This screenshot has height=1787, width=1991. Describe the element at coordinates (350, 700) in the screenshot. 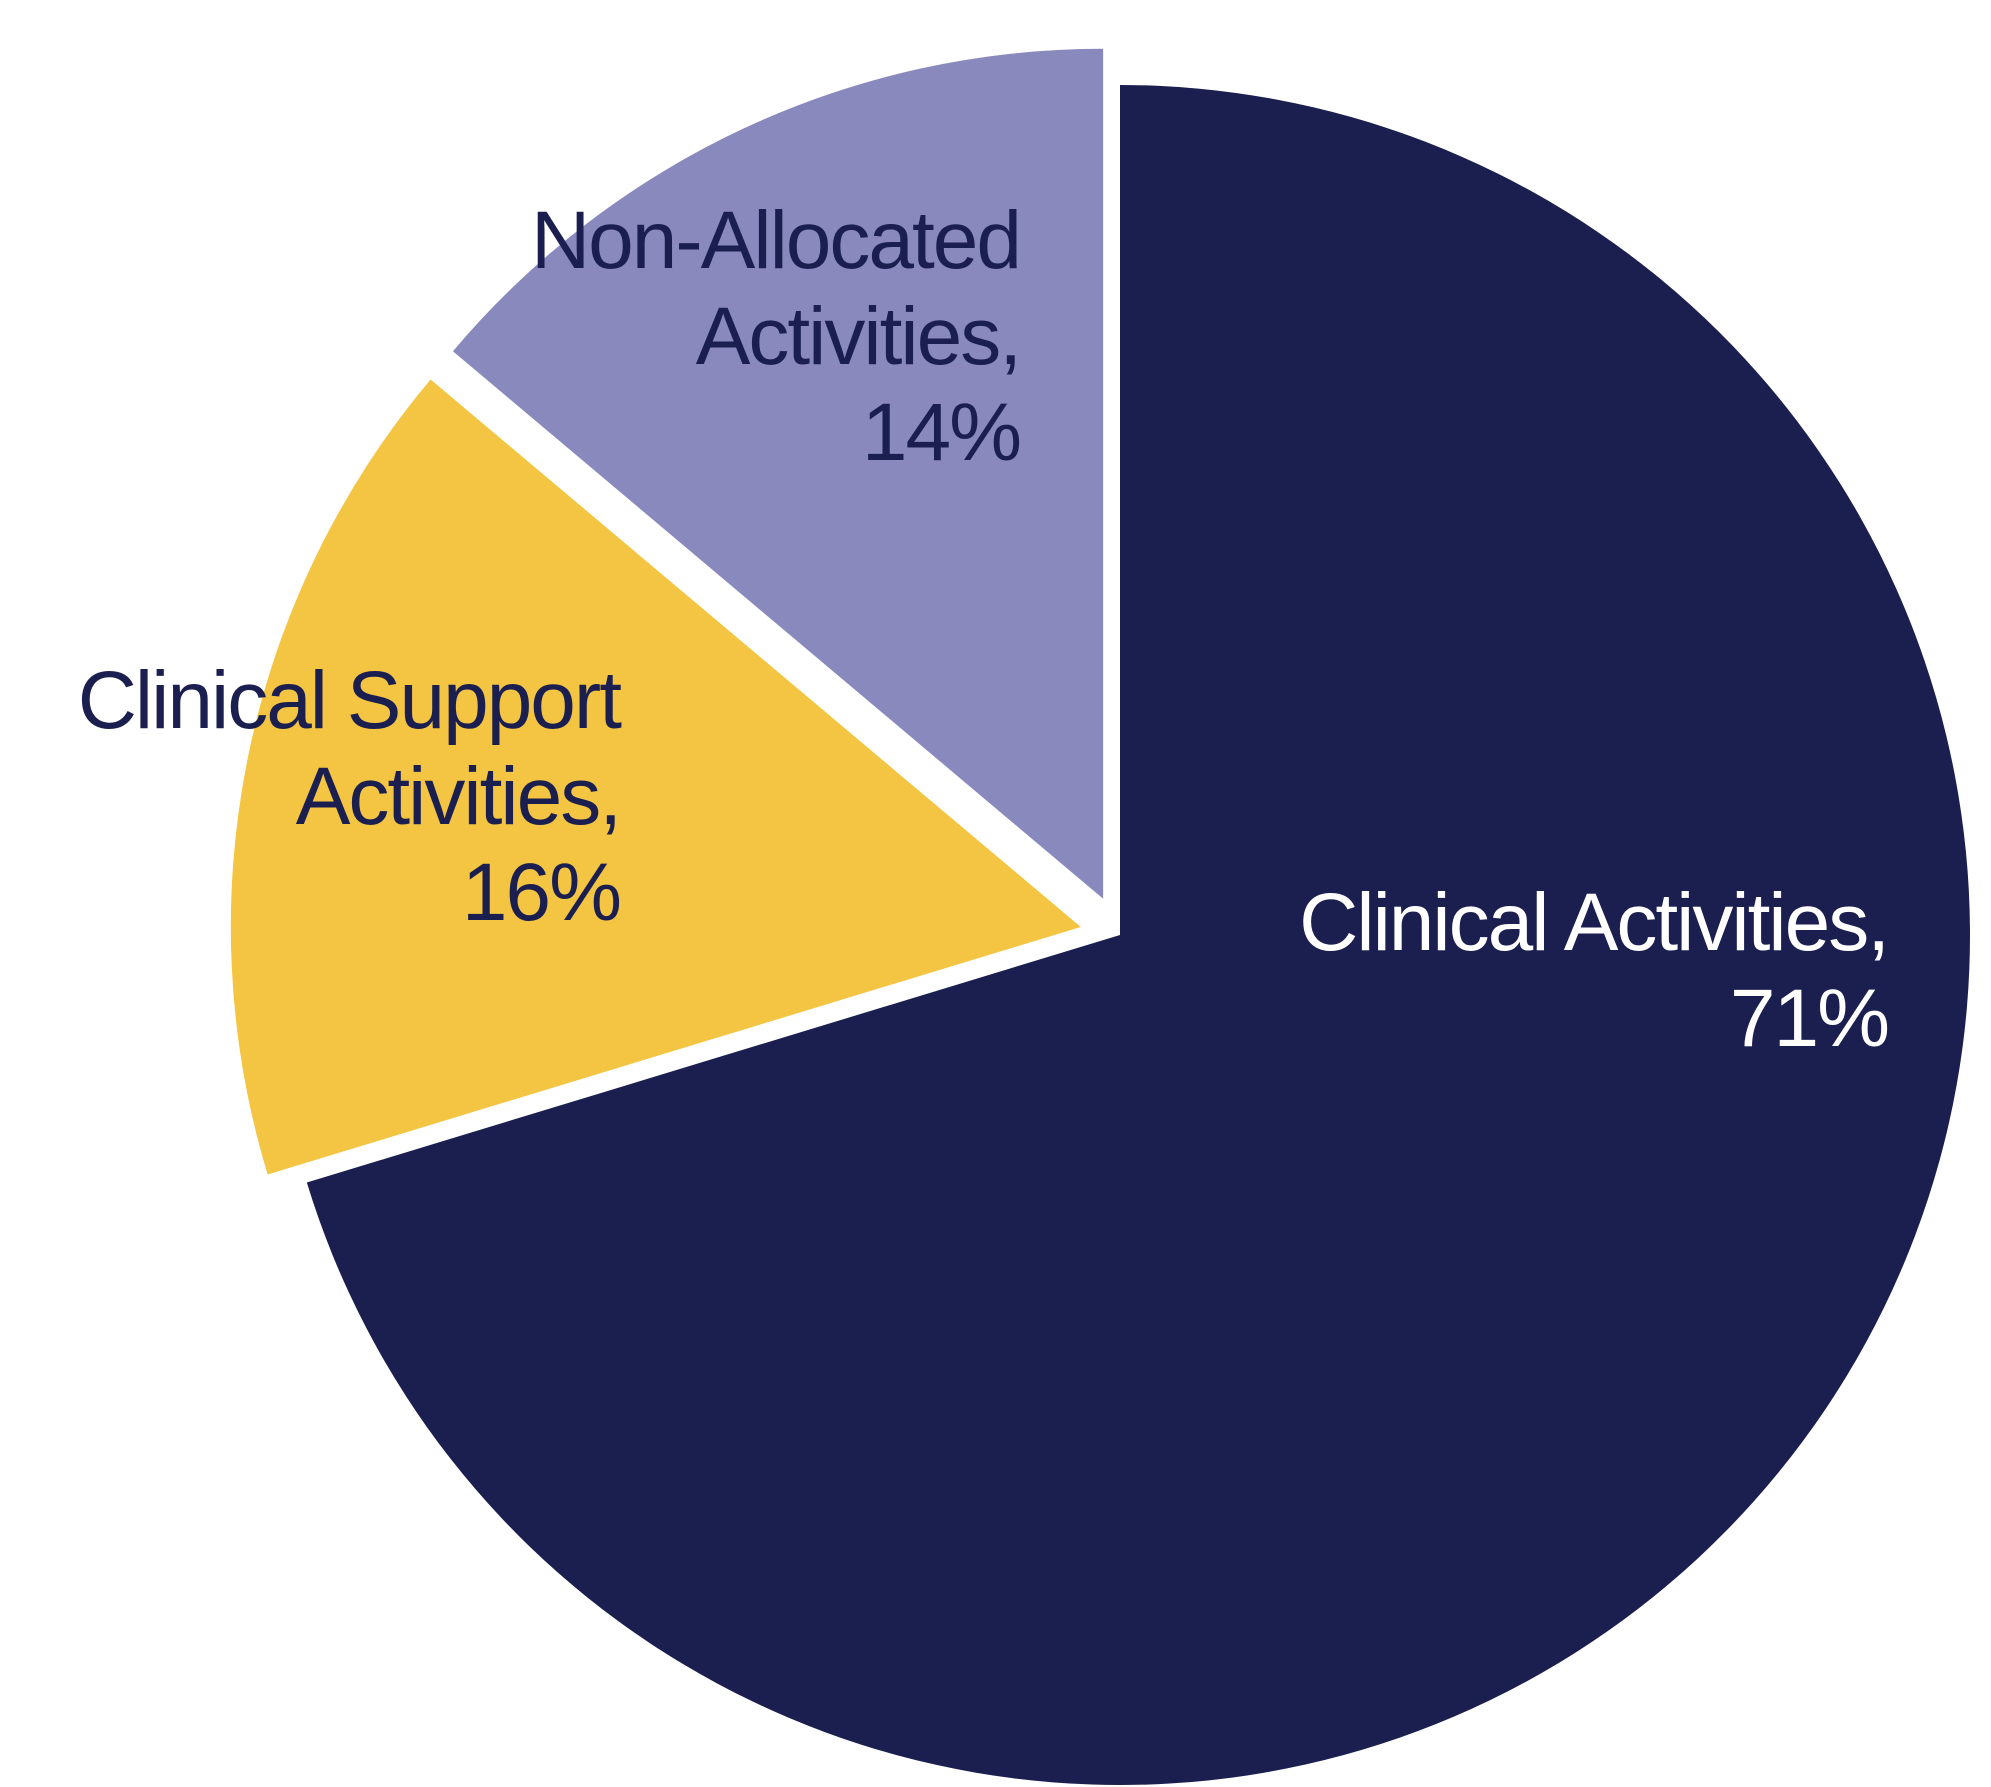

I see `slice-label-line: Clinical Support` at that location.